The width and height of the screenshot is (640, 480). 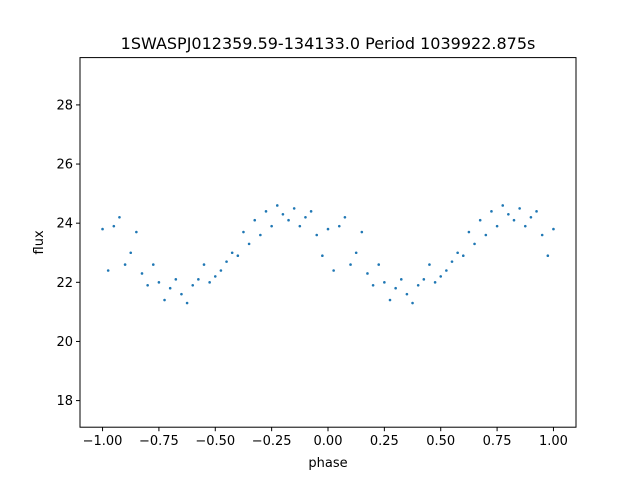 I want to click on x-tick-label: 0.00, so click(x=328, y=441).